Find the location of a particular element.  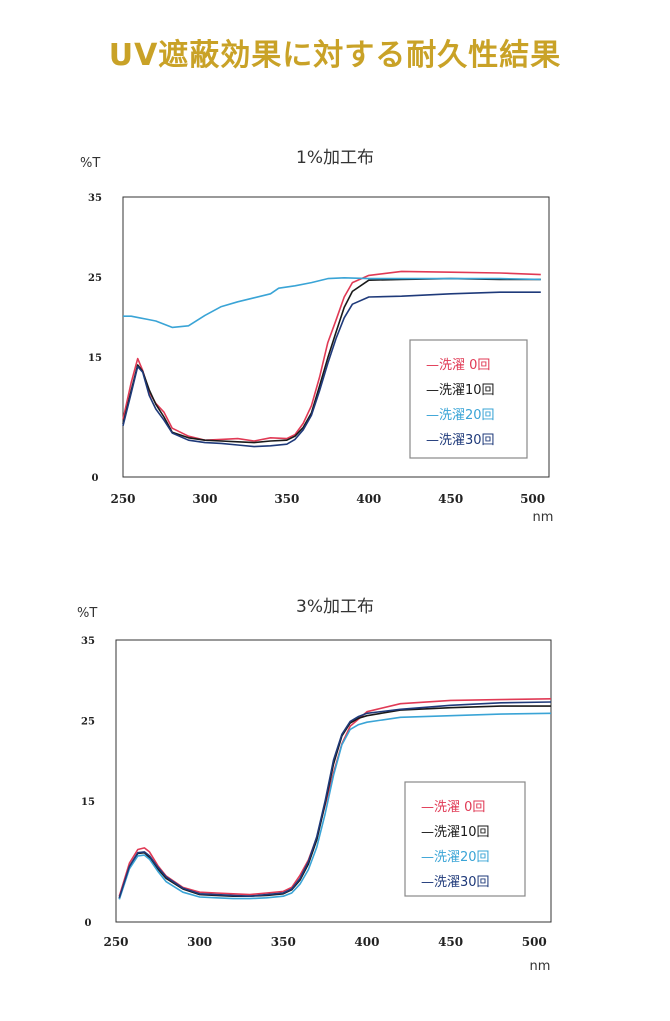

chart-title-2: 3%加工布 is located at coordinates (335, 607).